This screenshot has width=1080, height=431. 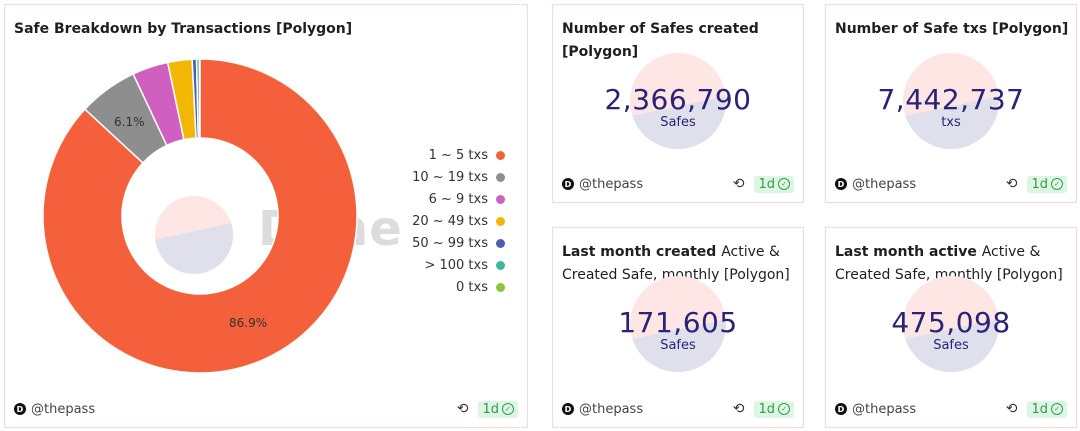 I want to click on legend-item: 50 ~ 99 txs, so click(x=458, y=243).